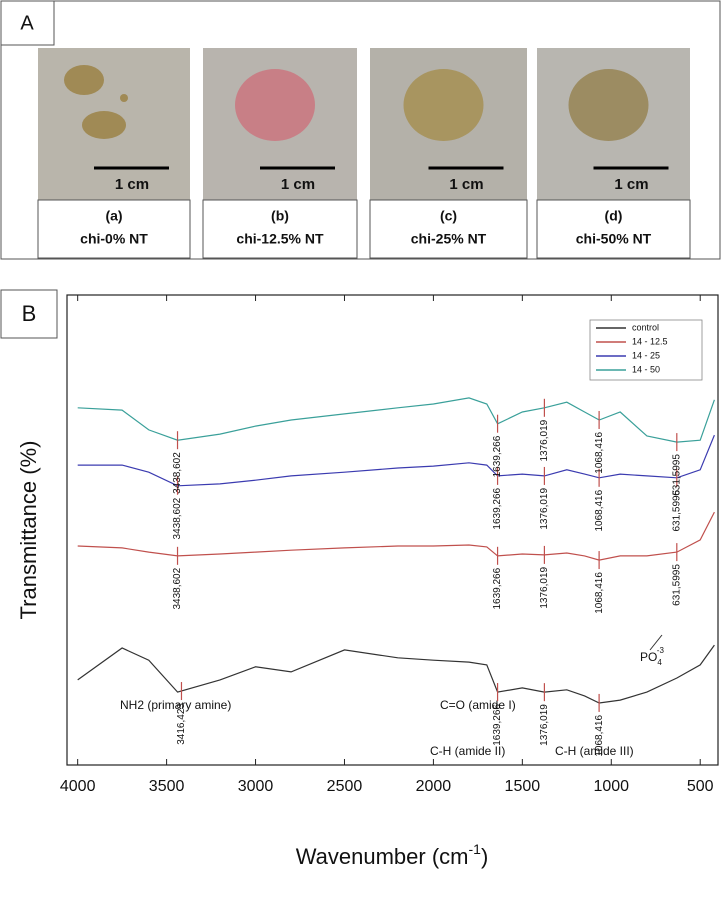 This screenshot has width=722, height=897. I want to click on caption-name: chi-50% NT, so click(614, 239).